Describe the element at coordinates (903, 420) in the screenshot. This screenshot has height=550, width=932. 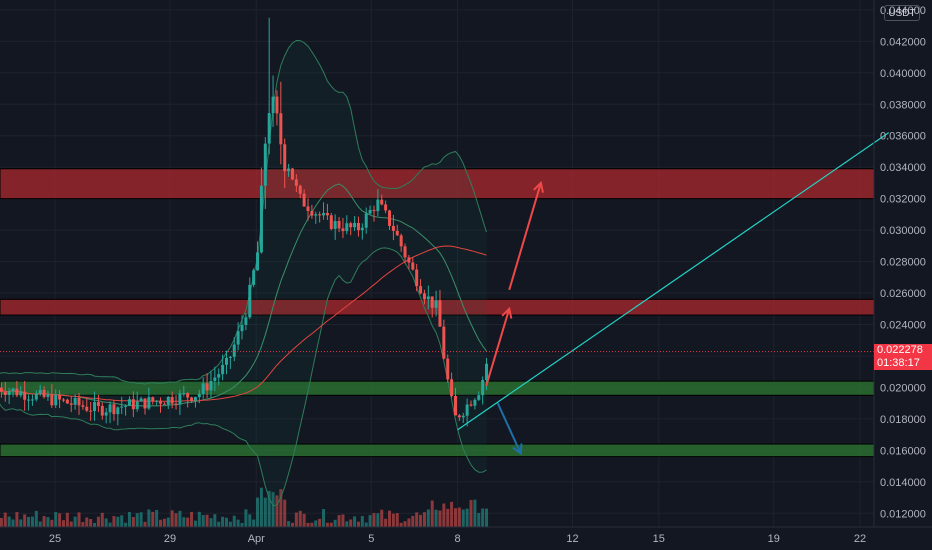
I see `price-tick-label: 0.018000` at that location.